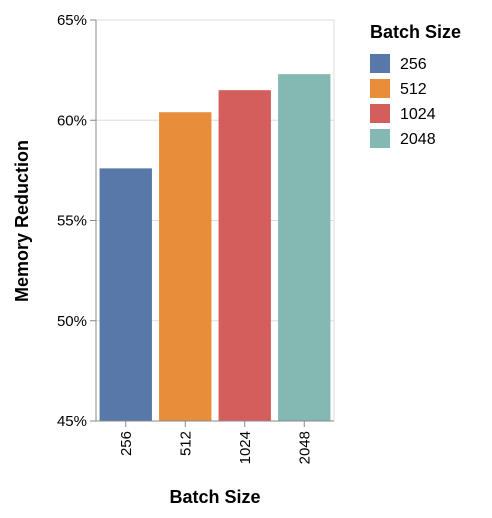 The image size is (492, 518). What do you see at coordinates (215, 442) in the screenshot?
I see `x-ticks: 256 512 1024 2048` at bounding box center [215, 442].